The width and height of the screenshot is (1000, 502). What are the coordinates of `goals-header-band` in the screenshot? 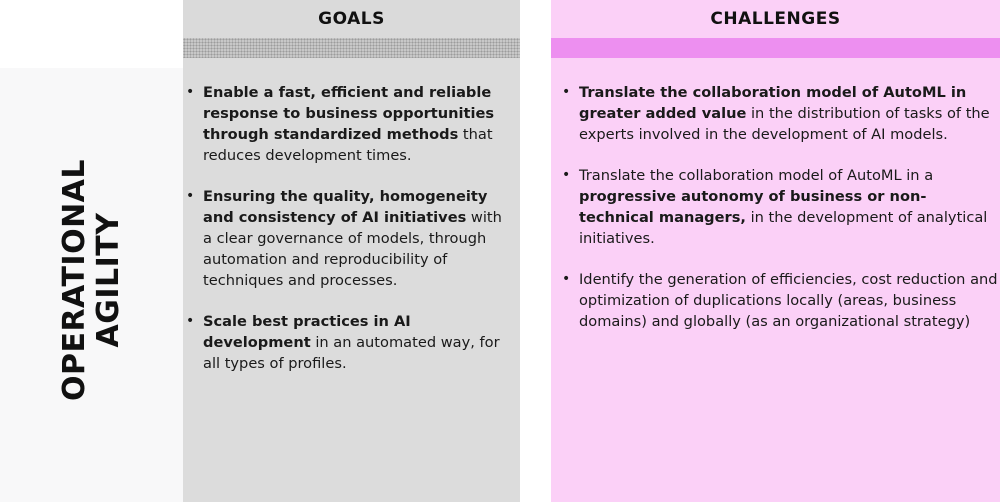 It's located at (351, 48).